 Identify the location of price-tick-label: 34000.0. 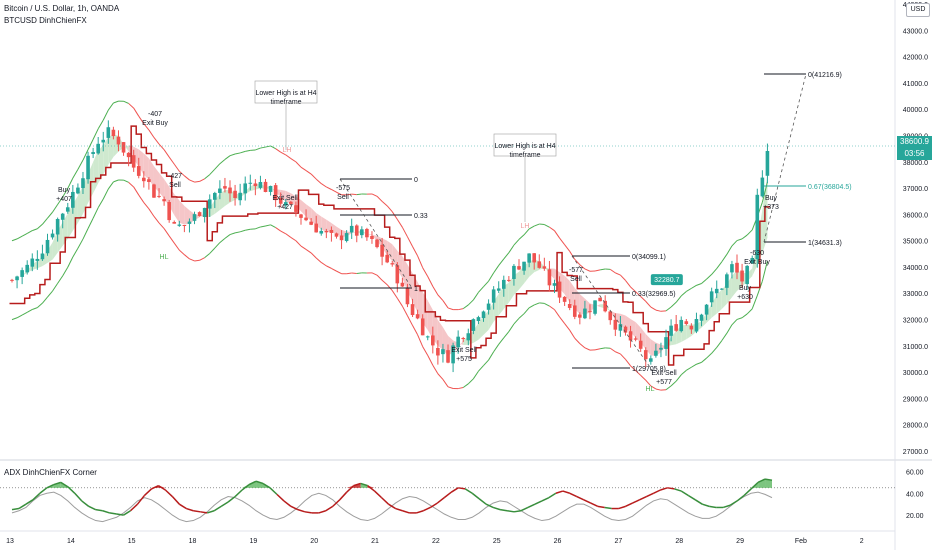
(915, 268).